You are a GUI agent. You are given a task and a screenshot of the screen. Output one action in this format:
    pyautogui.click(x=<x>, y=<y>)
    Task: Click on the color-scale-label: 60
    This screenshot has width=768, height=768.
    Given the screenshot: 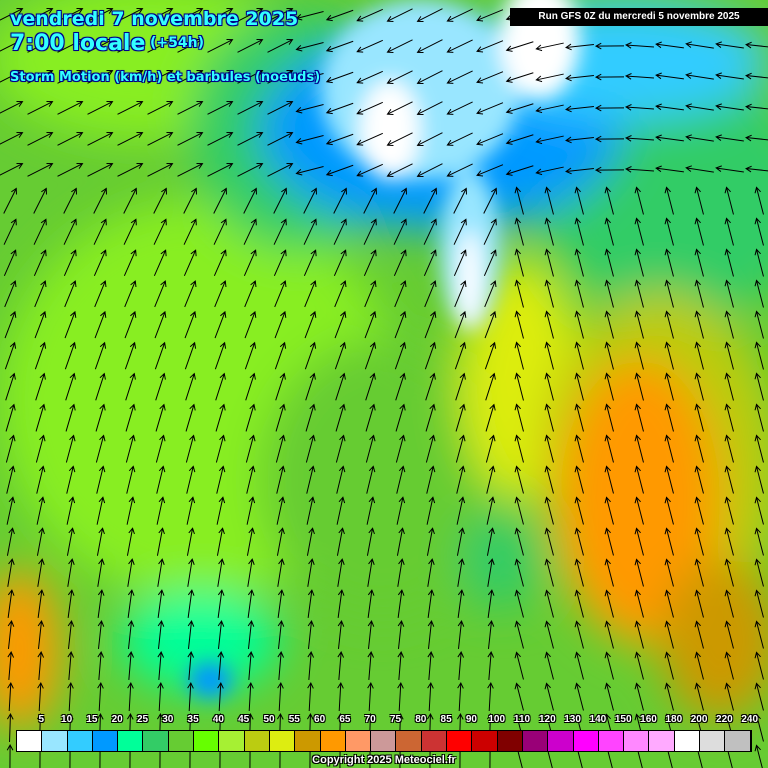 What is the action you would take?
    pyautogui.click(x=320, y=719)
    